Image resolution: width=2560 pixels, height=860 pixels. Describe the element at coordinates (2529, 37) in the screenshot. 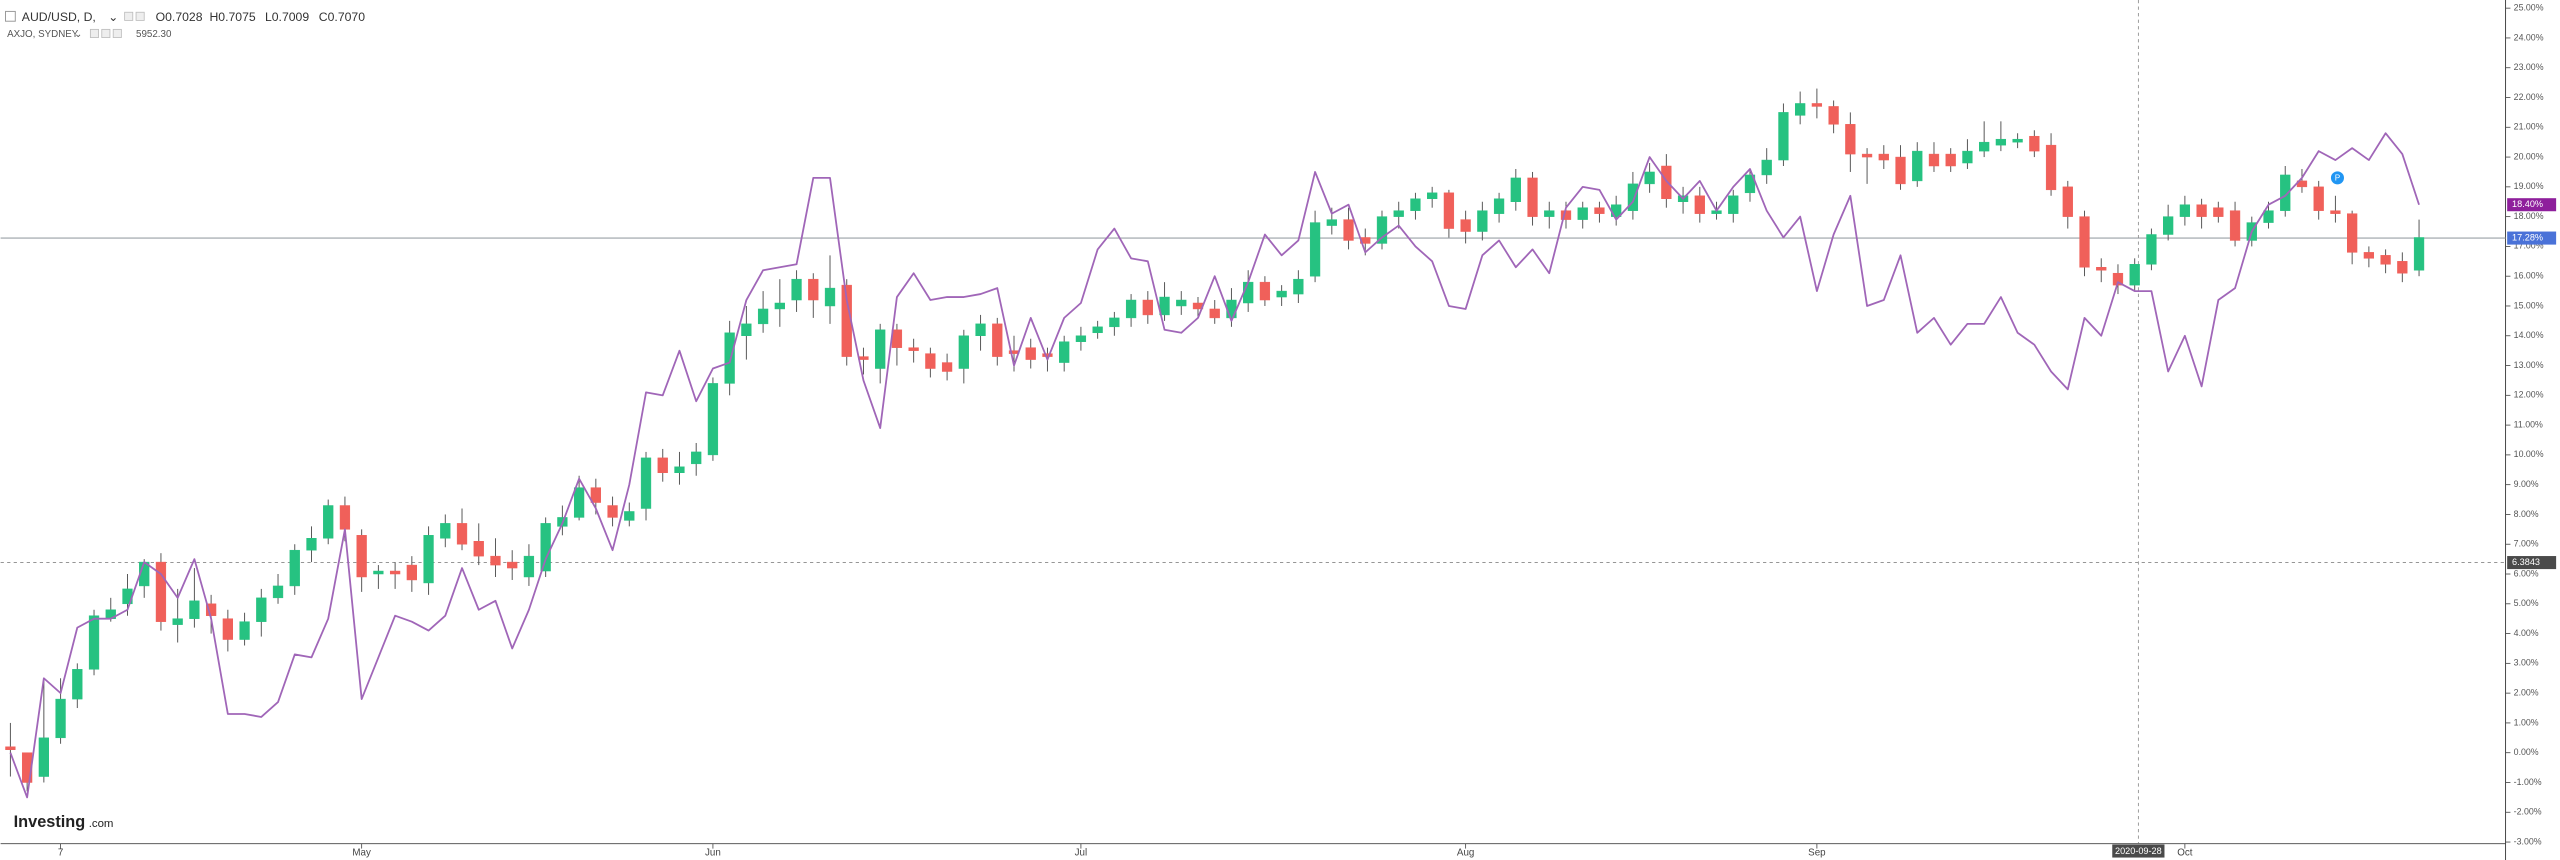

I see `y-tick-label: 24.00%` at that location.